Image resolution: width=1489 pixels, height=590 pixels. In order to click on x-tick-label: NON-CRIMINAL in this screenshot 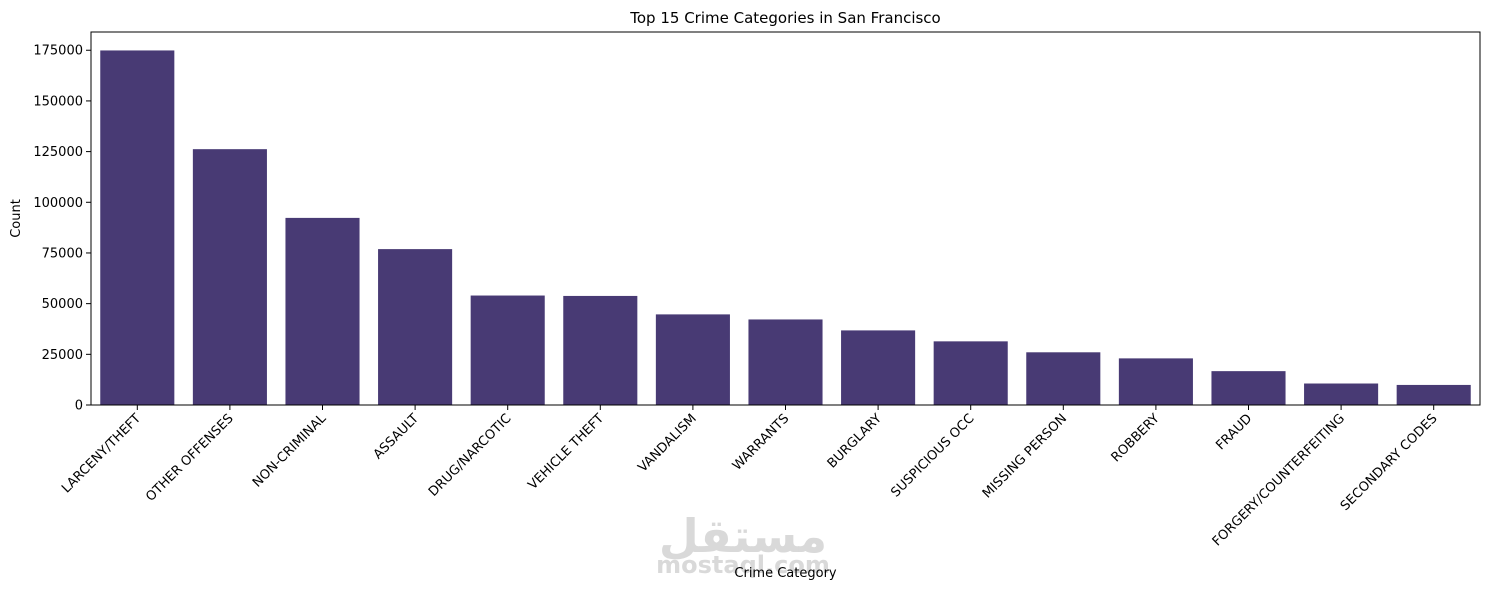, I will do `click(290, 451)`.